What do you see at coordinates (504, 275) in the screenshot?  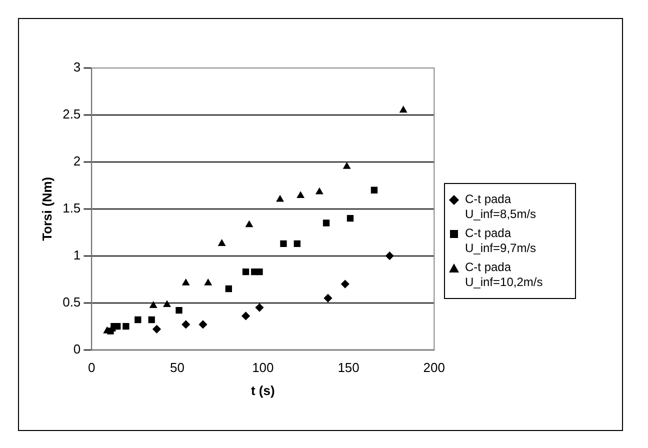 I see `legend-label: C-t pada U_inf=10,2m/s` at bounding box center [504, 275].